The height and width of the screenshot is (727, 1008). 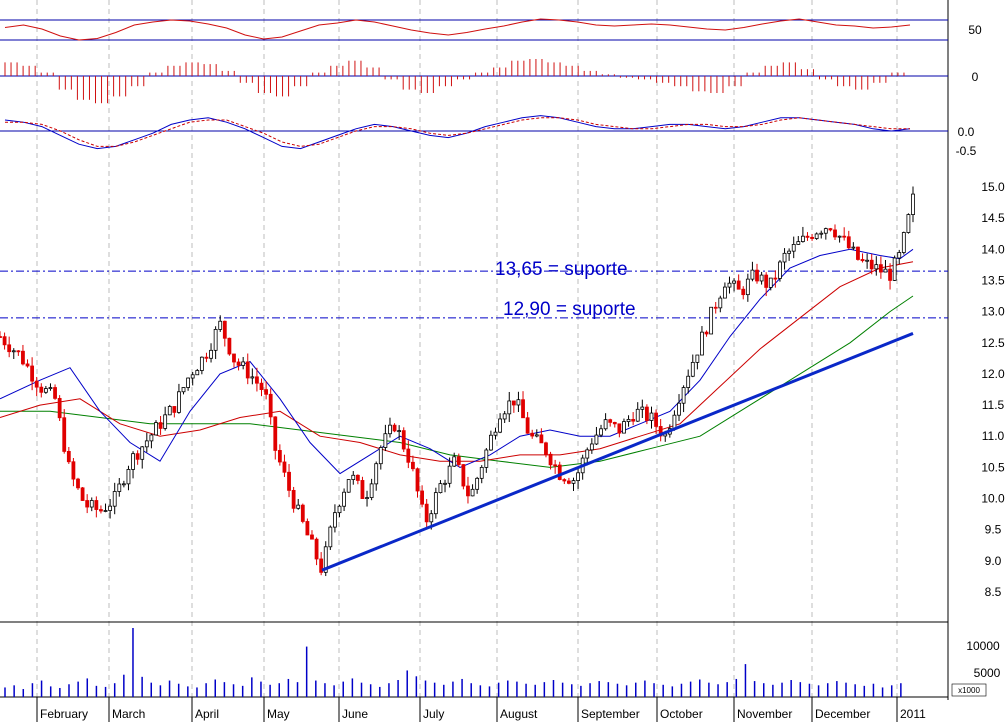 What do you see at coordinates (569, 309) in the screenshot?
I see `support-annotation: 12,90 = suporte` at bounding box center [569, 309].